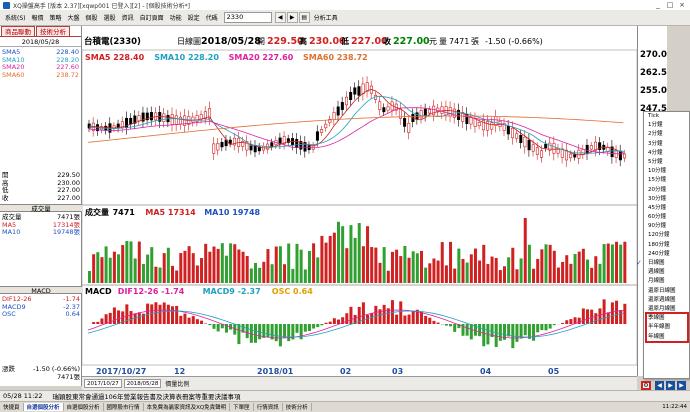  Describe the element at coordinates (659, 253) in the screenshot. I see `period-menu-item: 240分鐘` at that location.